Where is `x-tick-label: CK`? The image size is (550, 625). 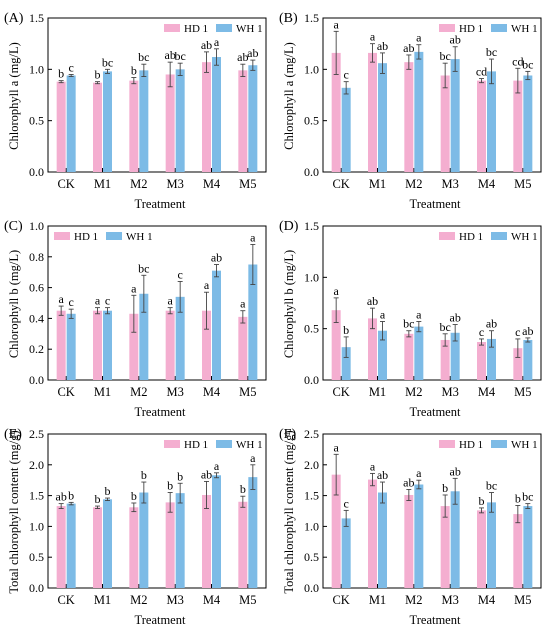 x-tick-label: CK is located at coordinates (65, 392).